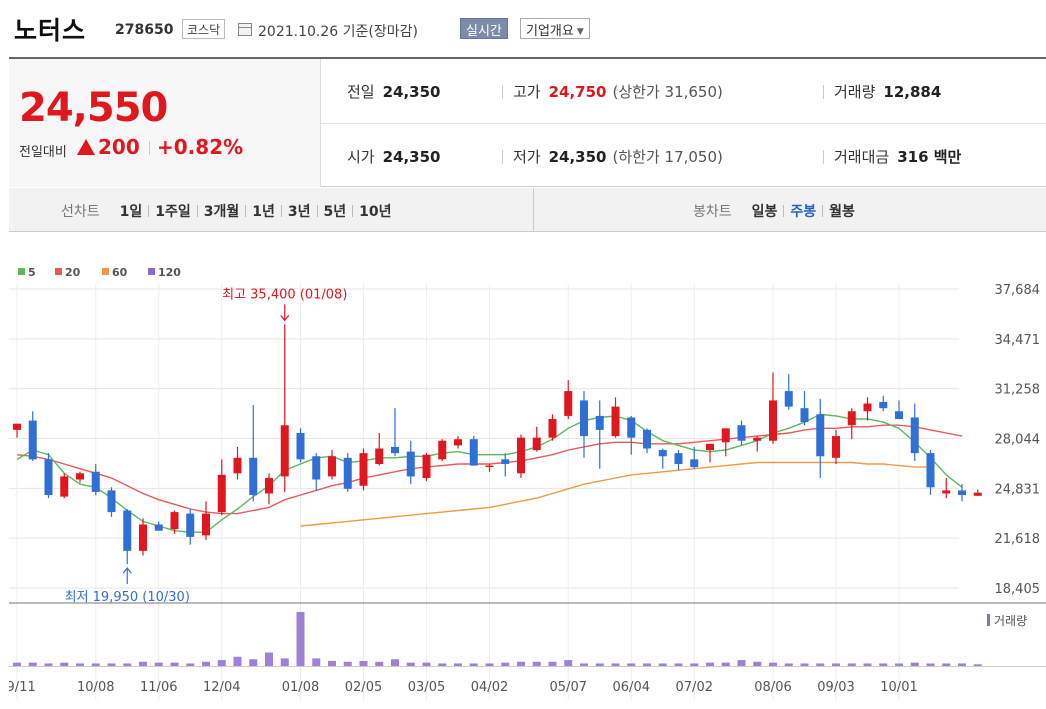  Describe the element at coordinates (361, 157) in the screenshot. I see `open-label: 시가` at that location.